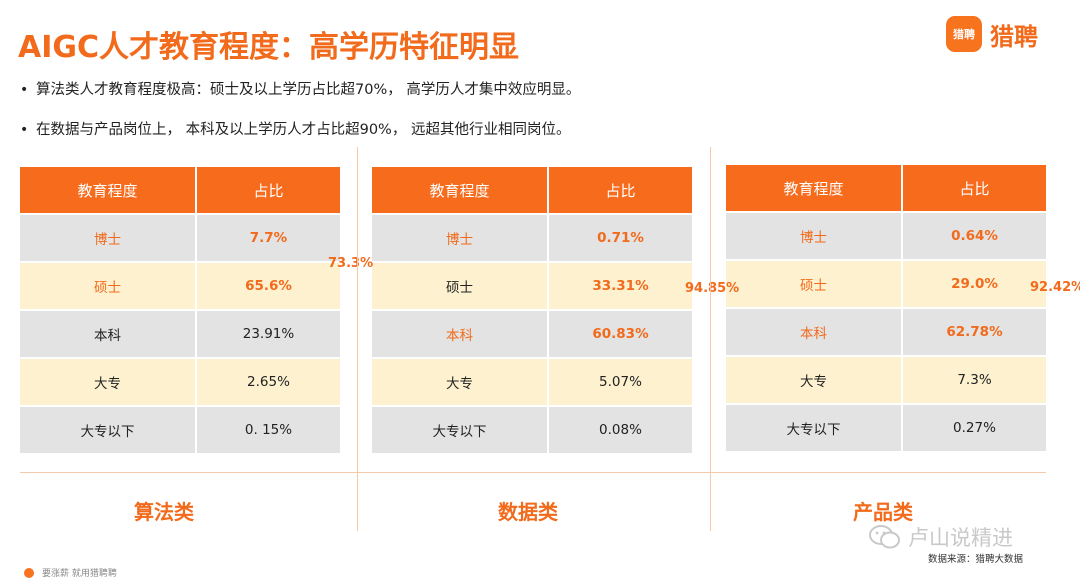 The image size is (1080, 583). What do you see at coordinates (974, 381) in the screenshot?
I see `pct-cell: 7.3%` at bounding box center [974, 381].